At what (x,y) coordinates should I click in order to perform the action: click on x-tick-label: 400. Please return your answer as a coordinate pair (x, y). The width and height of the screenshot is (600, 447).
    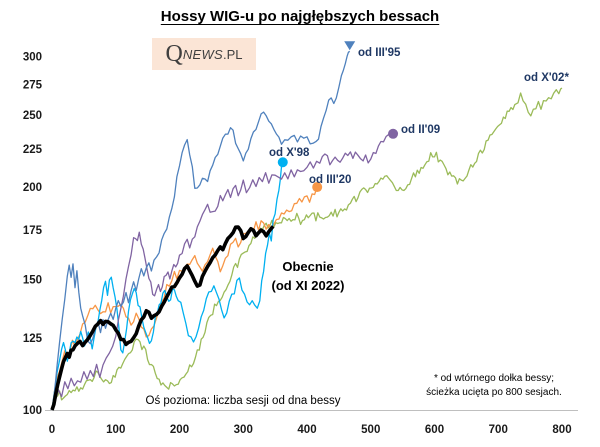
    Looking at the image, I should click on (306, 430).